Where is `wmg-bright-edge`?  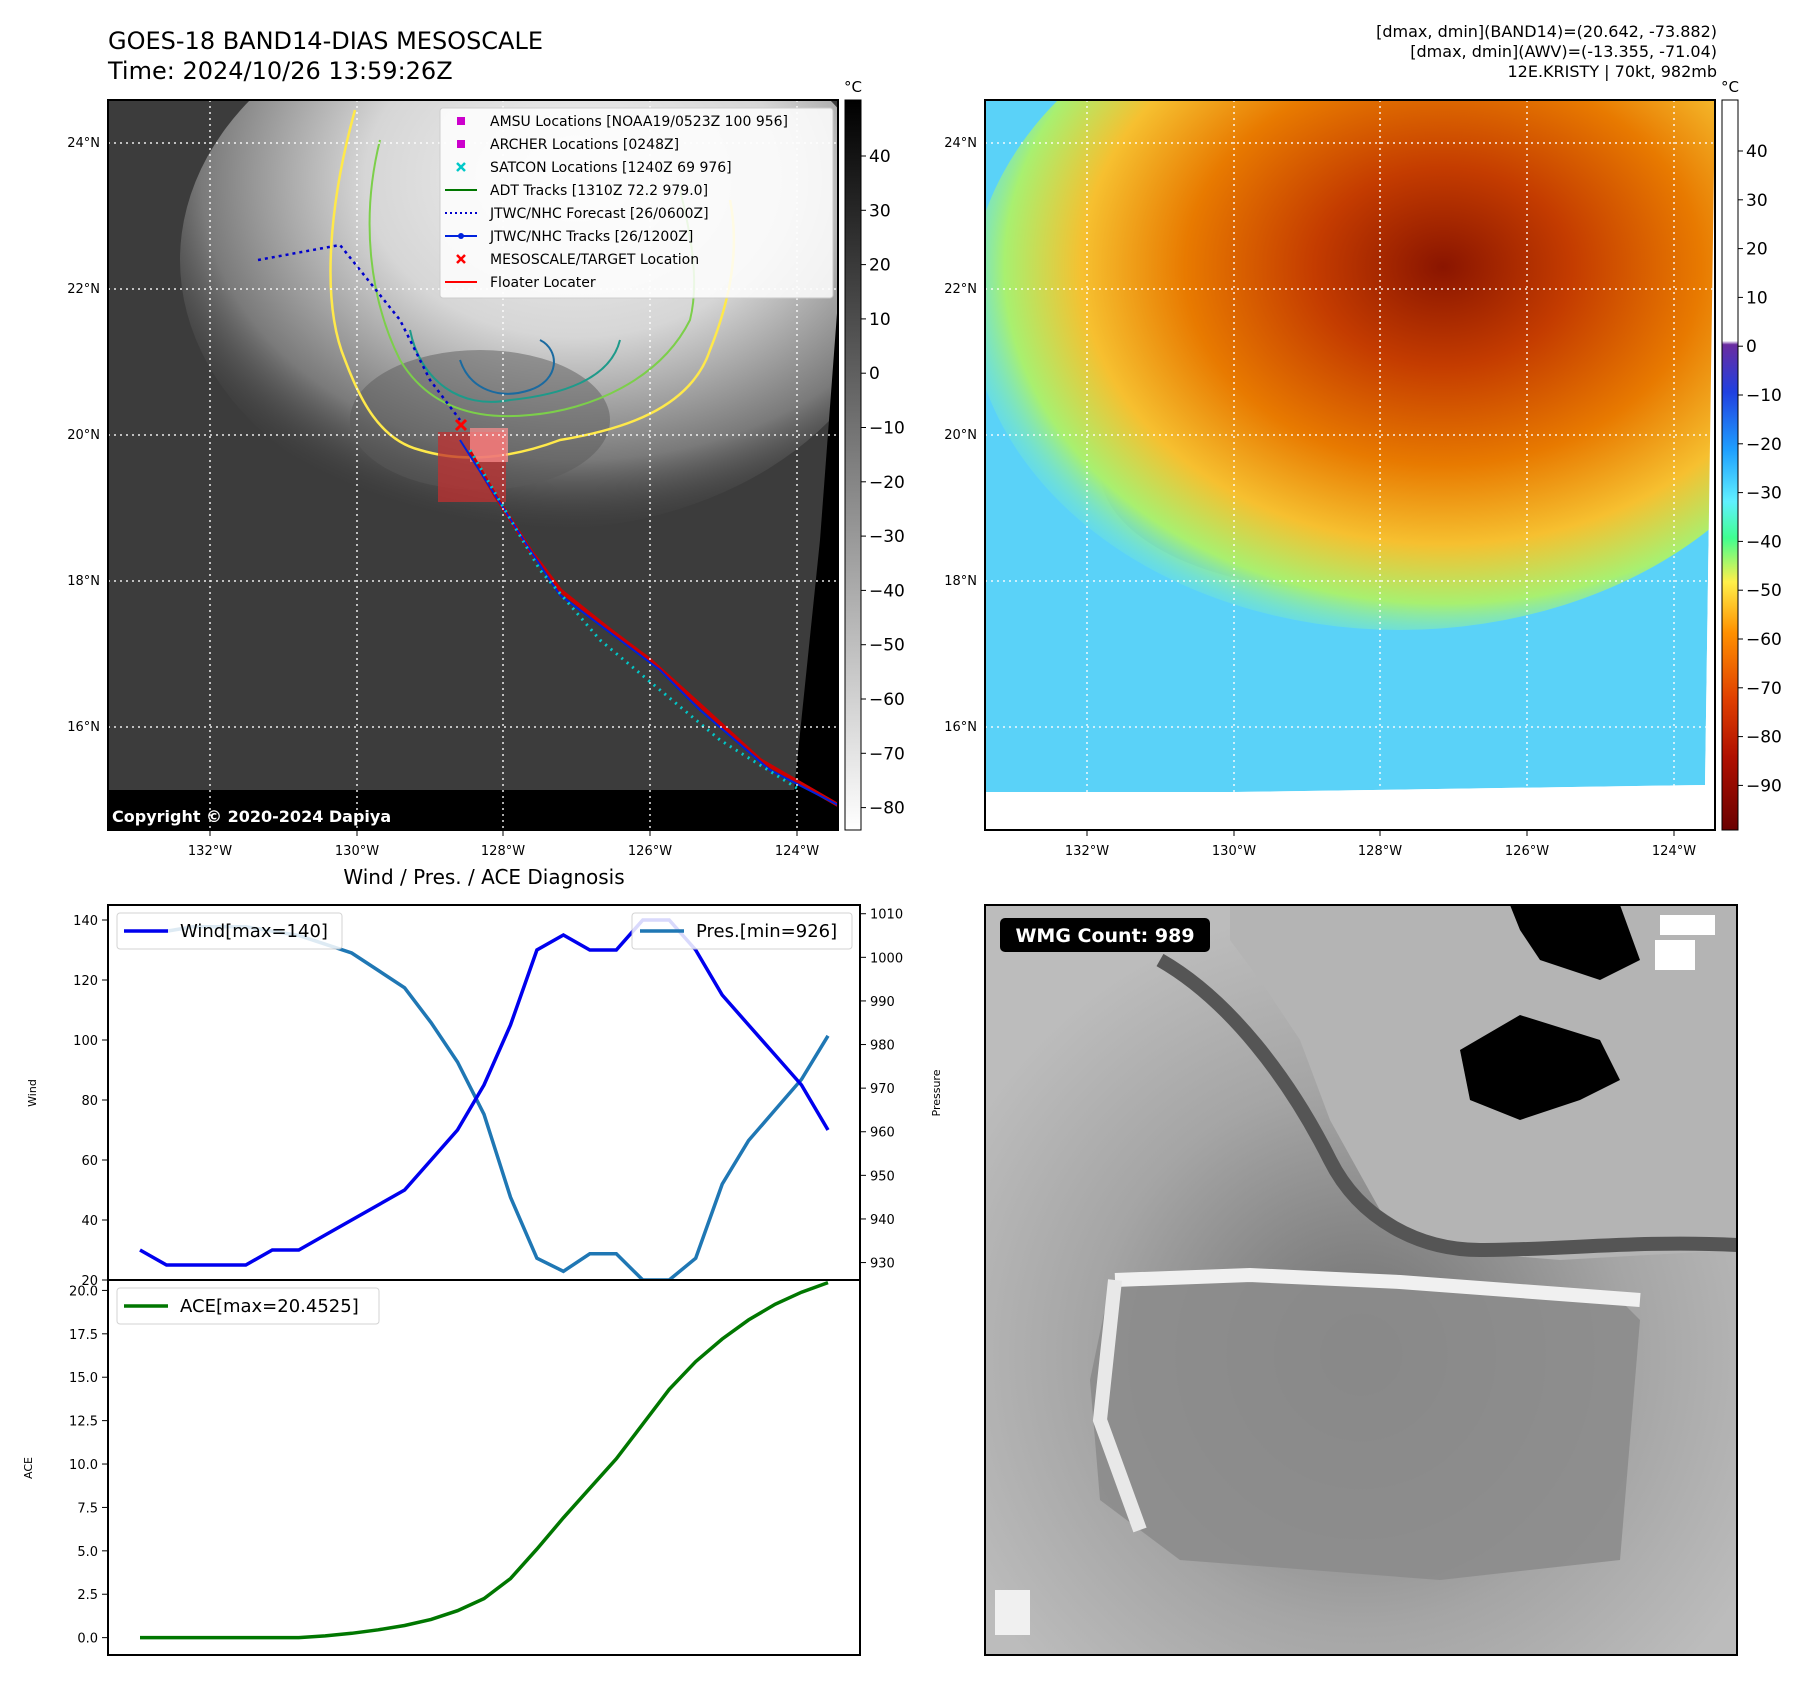
wmg-bright-edge is located at coordinates (1377, 1287).